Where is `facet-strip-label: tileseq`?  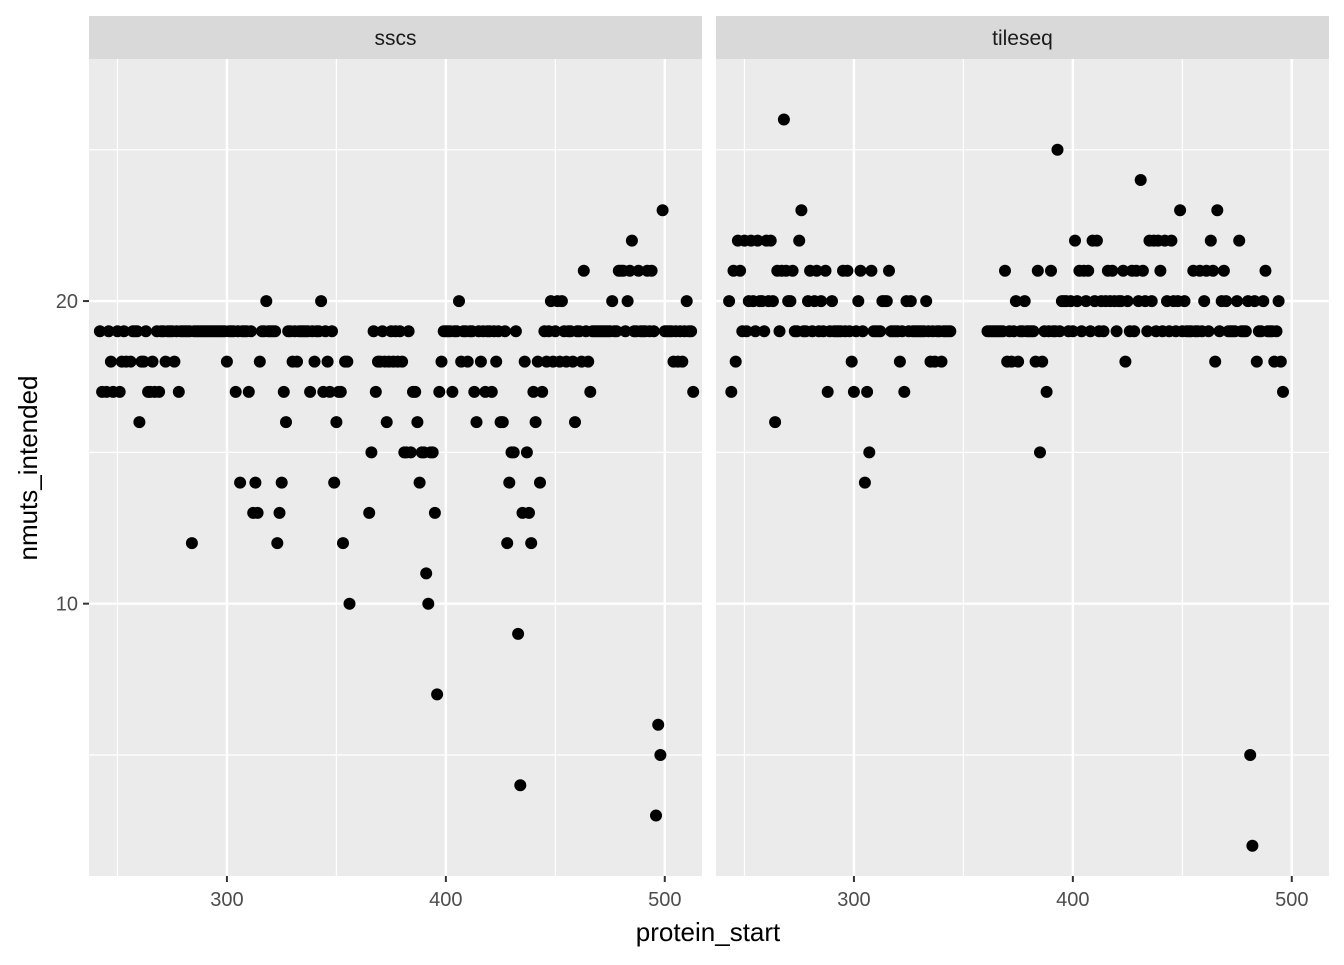 facet-strip-label: tileseq is located at coordinates (1022, 38).